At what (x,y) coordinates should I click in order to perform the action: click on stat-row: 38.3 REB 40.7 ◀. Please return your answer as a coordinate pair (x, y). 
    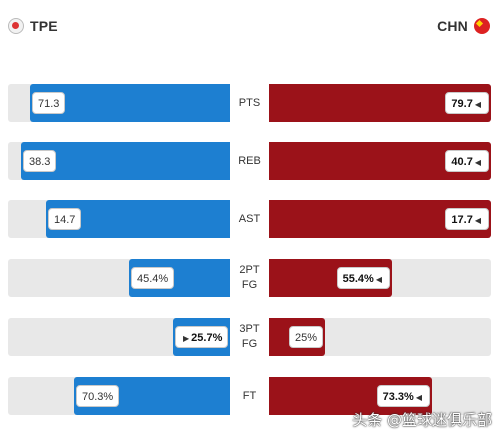
    Looking at the image, I should click on (250, 161).